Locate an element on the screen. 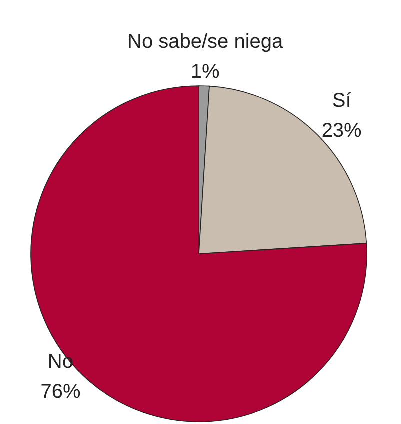  slice-label: Sí is located at coordinates (342, 101).